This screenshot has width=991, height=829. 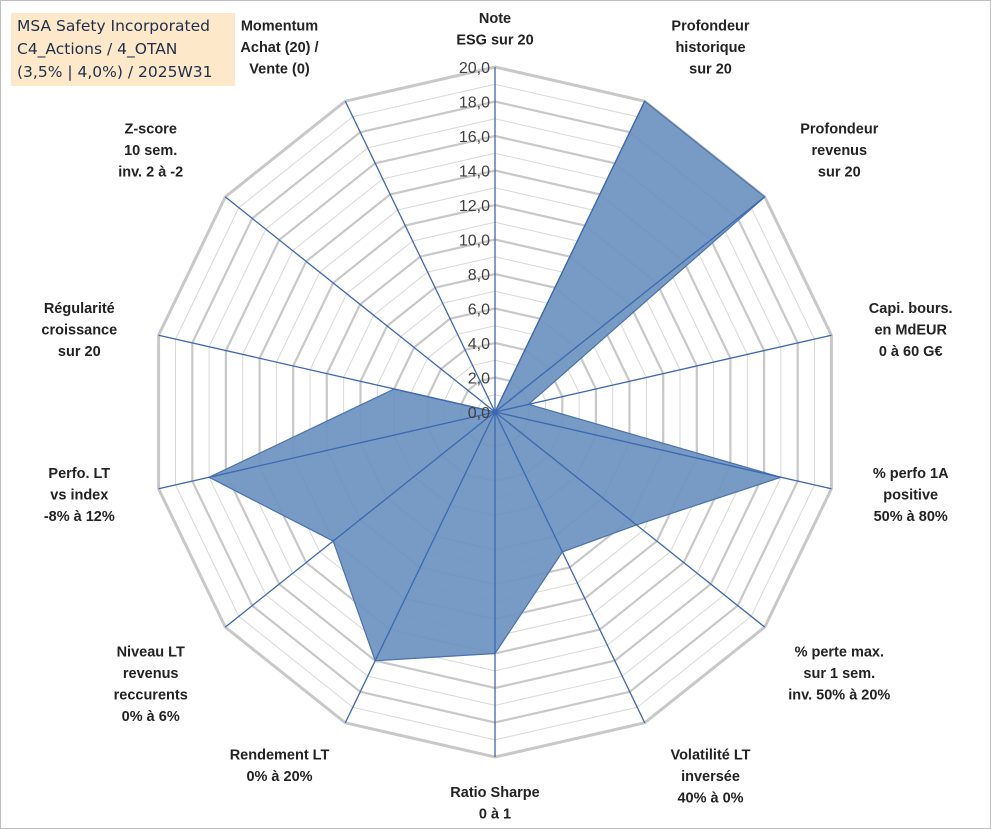 I want to click on axis-label-line: inv. 2 à -2, so click(x=150, y=172).